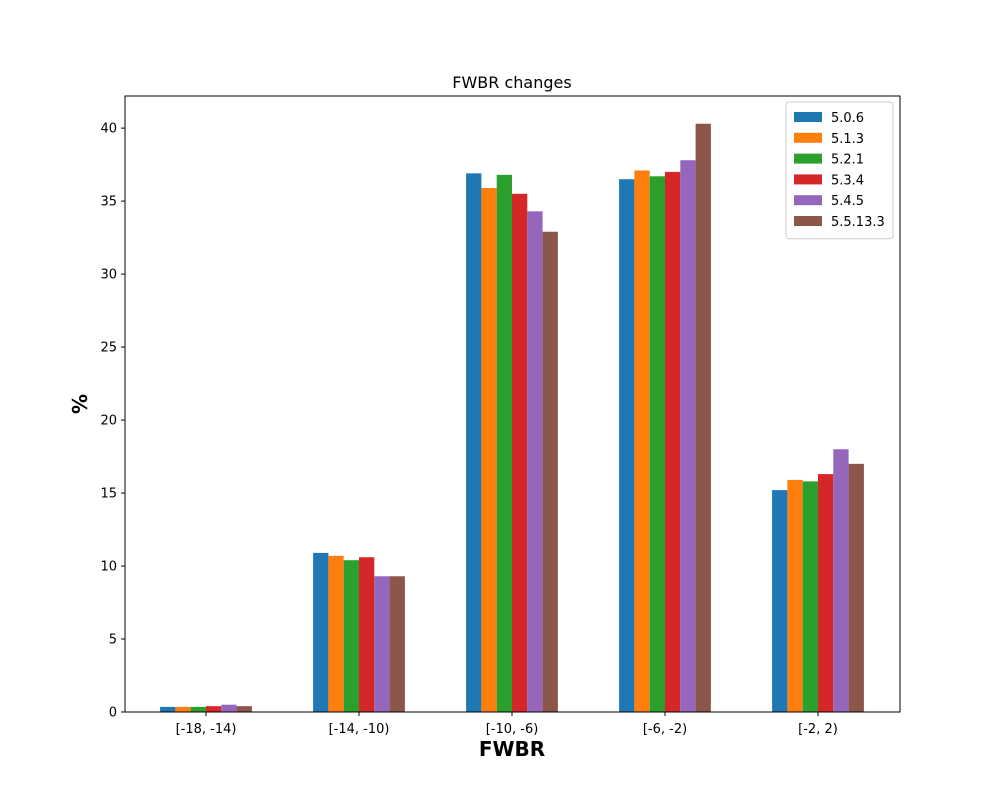 This screenshot has height=800, width=1000. Describe the element at coordinates (113, 640) in the screenshot. I see `y-tick-label: 5` at that location.